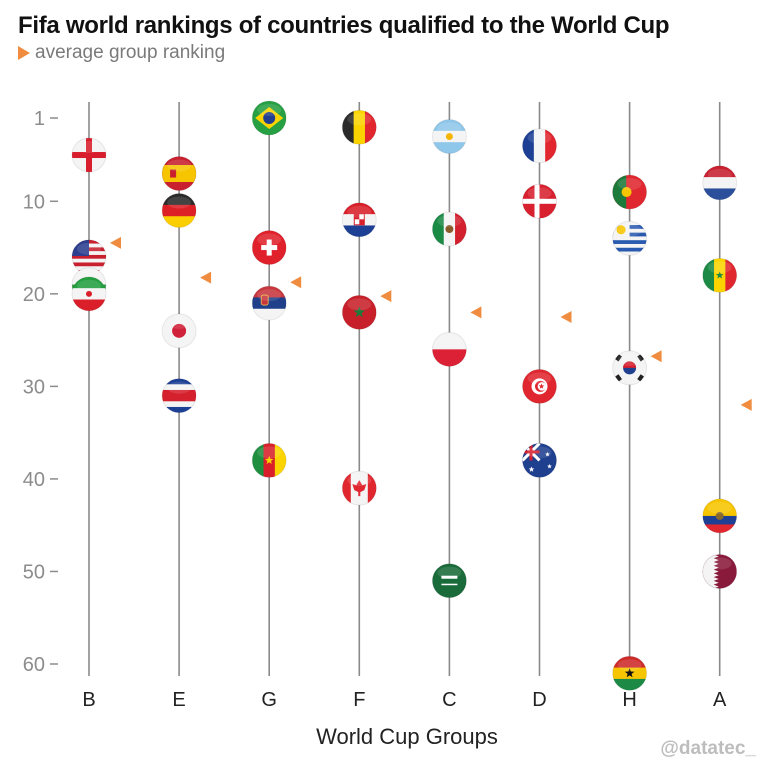  I want to click on brazil-flag-icon, so click(269, 118).